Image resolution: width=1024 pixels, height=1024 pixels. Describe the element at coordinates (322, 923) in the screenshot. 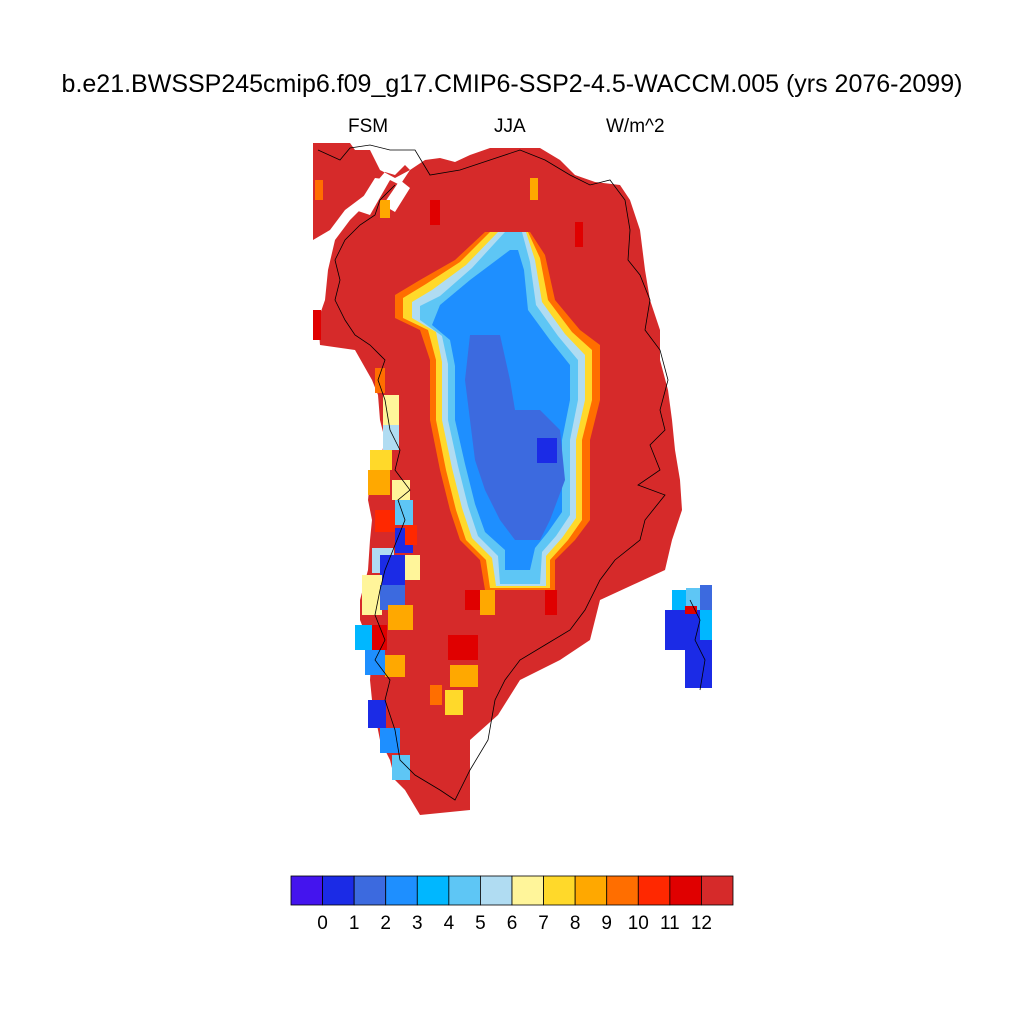

I see `colorbar-tick-label: 0` at that location.